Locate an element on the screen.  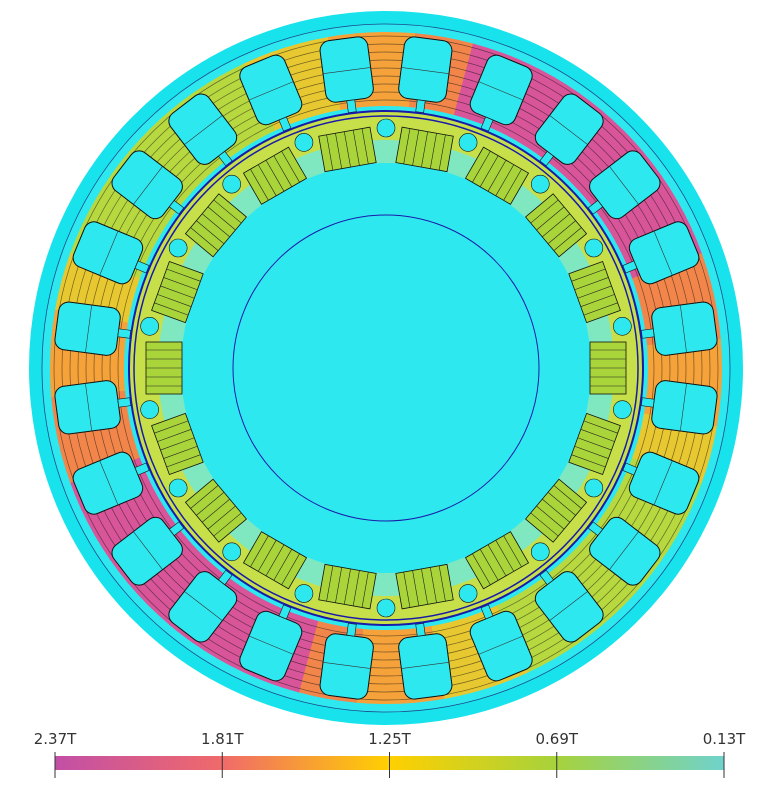
colorbar-label: 1.25T is located at coordinates (389, 739).